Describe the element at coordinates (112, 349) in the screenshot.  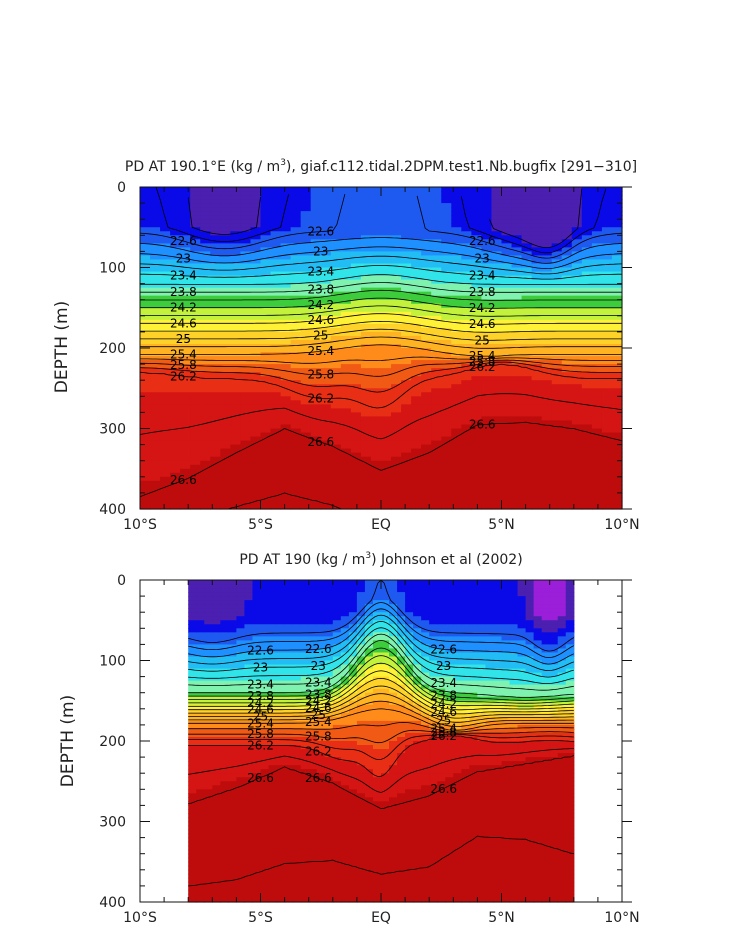
I see `y-tick-label: 200` at that location.